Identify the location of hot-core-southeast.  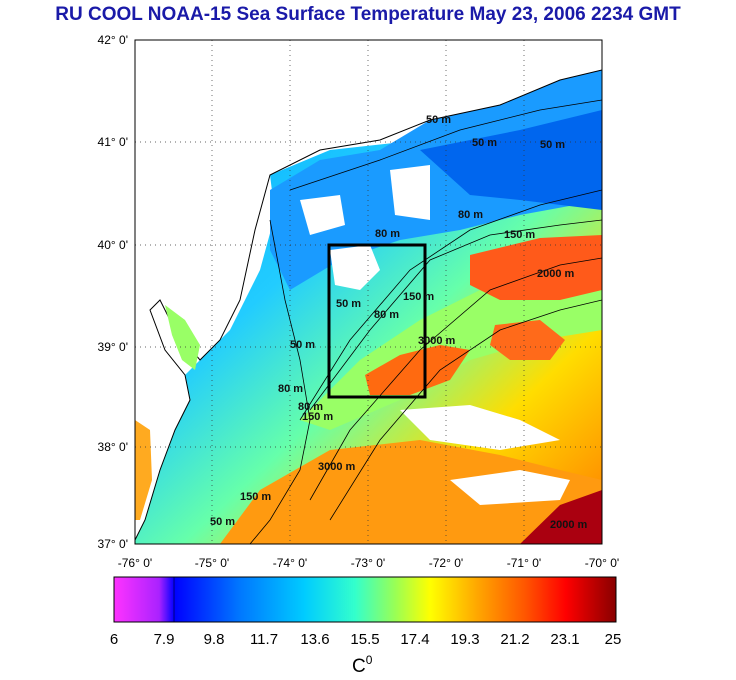
(561, 517).